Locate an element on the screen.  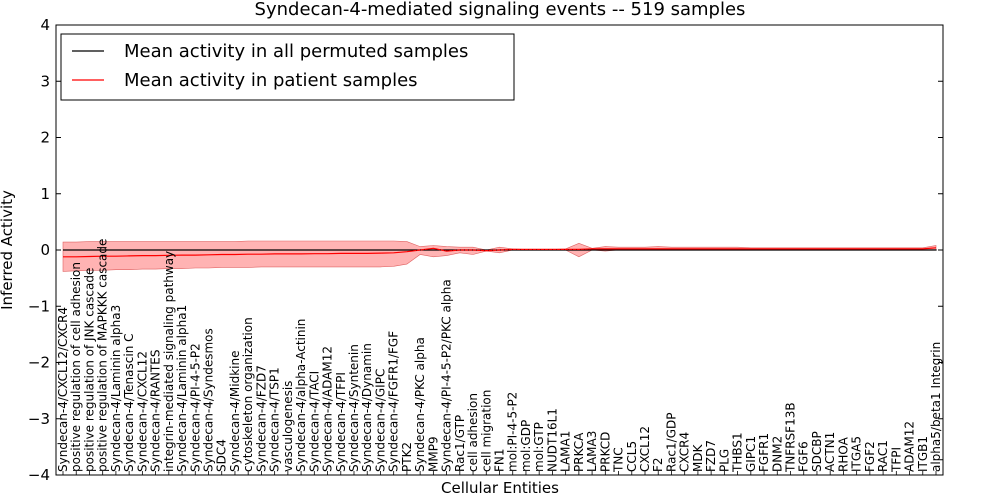
category-label: Syndecan-4/PI-4-5-P2/PKC alpha is located at coordinates (447, 375).